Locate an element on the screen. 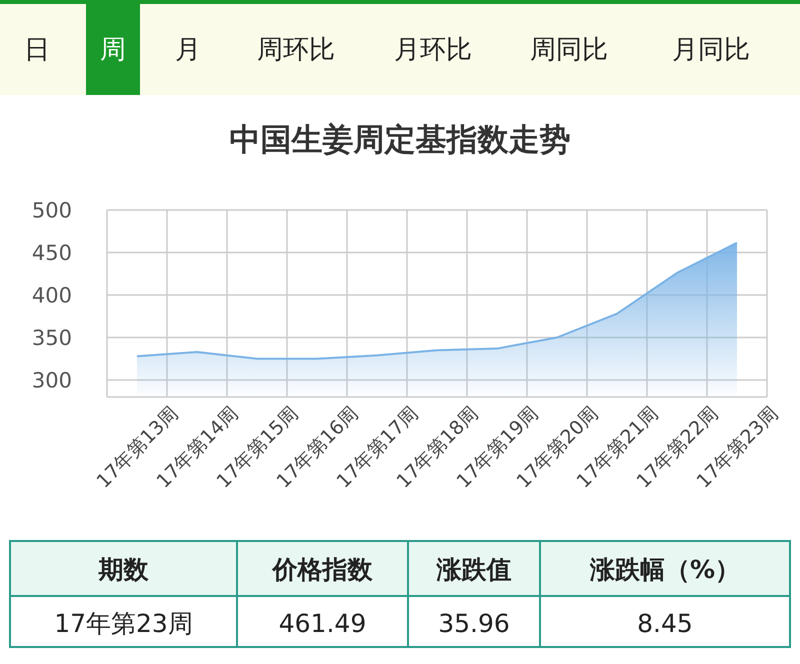 The width and height of the screenshot is (800, 664). chart-title: 中国生姜周定基指数走势 is located at coordinates (400, 140).